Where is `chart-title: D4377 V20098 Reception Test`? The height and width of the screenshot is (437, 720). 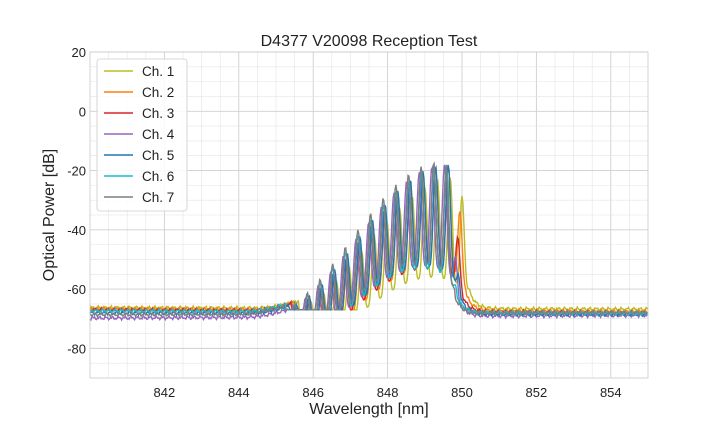
chart-title: D4377 V20098 Reception Test is located at coordinates (369, 41).